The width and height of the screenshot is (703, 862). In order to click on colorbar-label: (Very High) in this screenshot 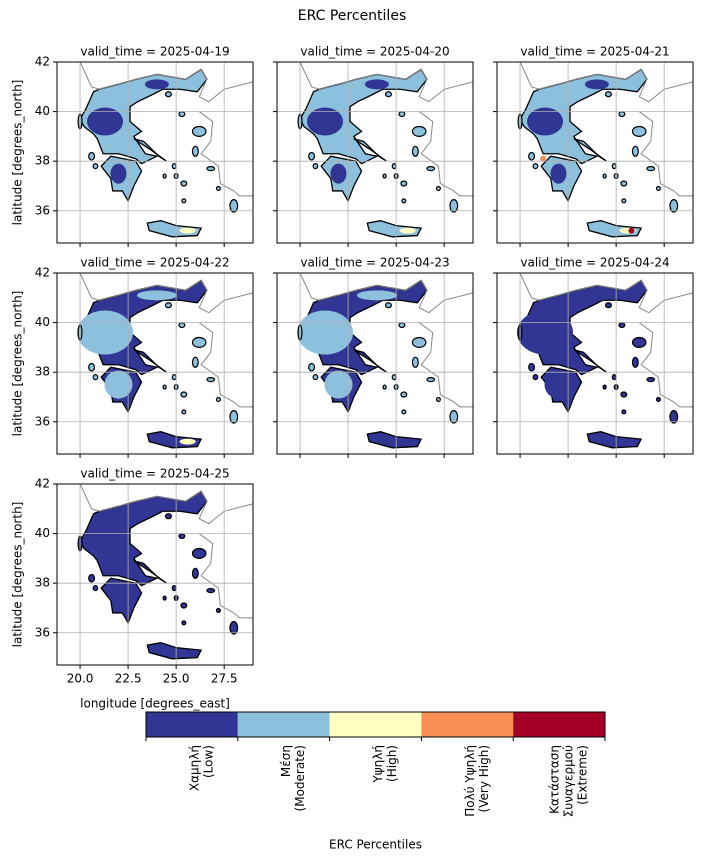, I will do `click(484, 778)`.